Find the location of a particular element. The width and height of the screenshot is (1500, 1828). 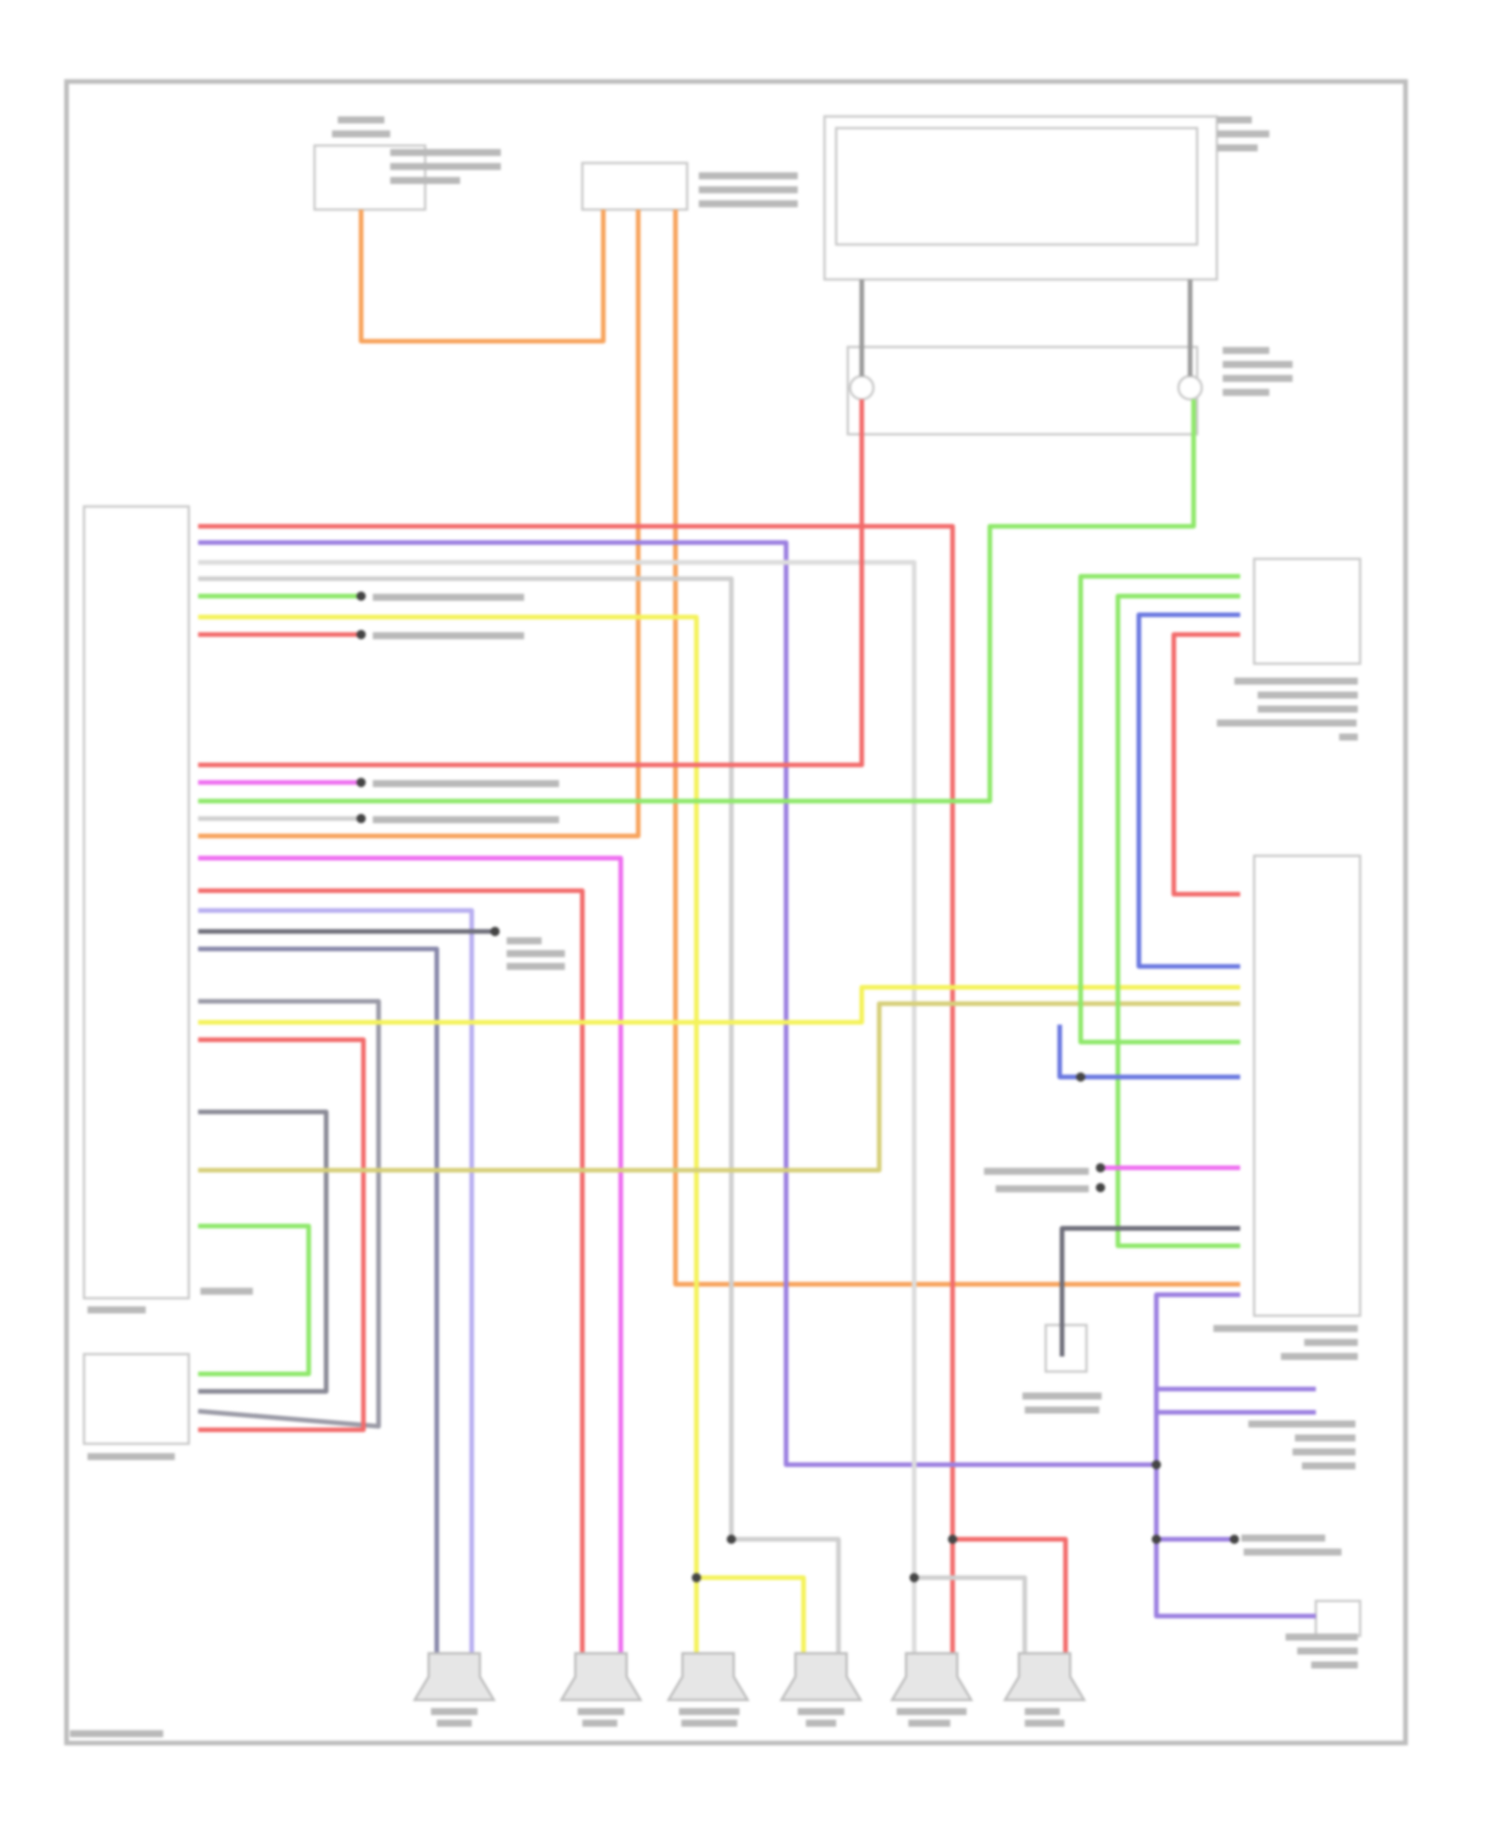

wire-olive is located at coordinates (719, 1087).